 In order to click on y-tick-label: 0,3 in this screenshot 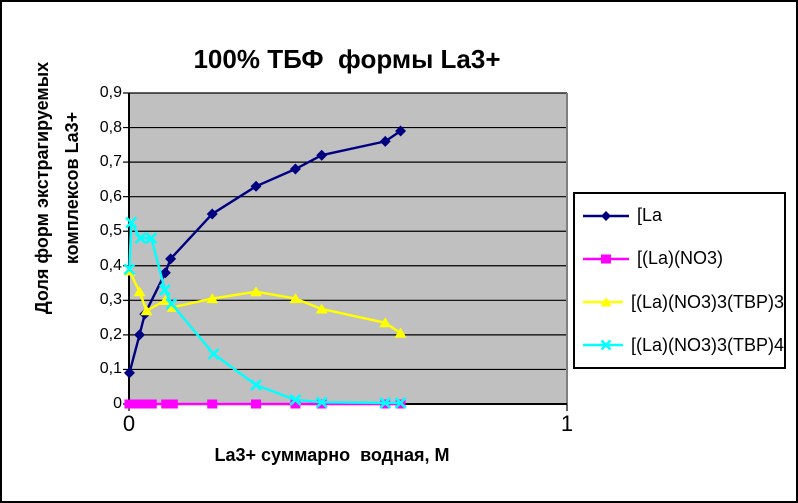, I will do `click(110, 300)`.